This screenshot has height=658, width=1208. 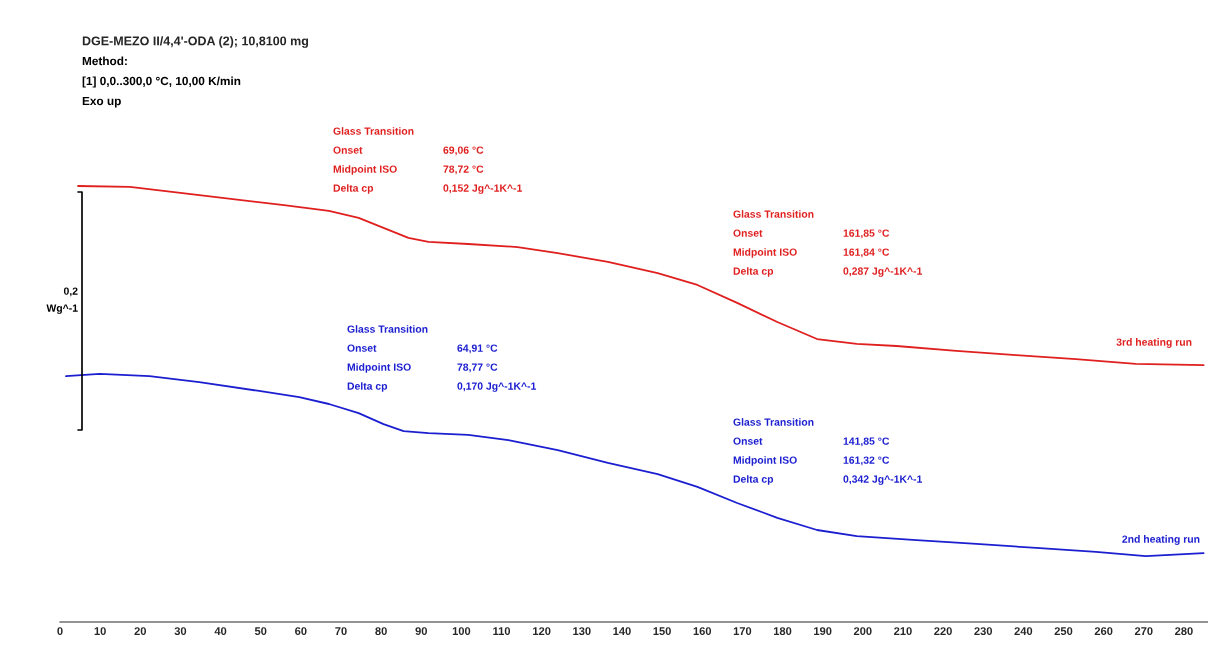 I want to click on x-tick-label: 270, so click(x=1143, y=631).